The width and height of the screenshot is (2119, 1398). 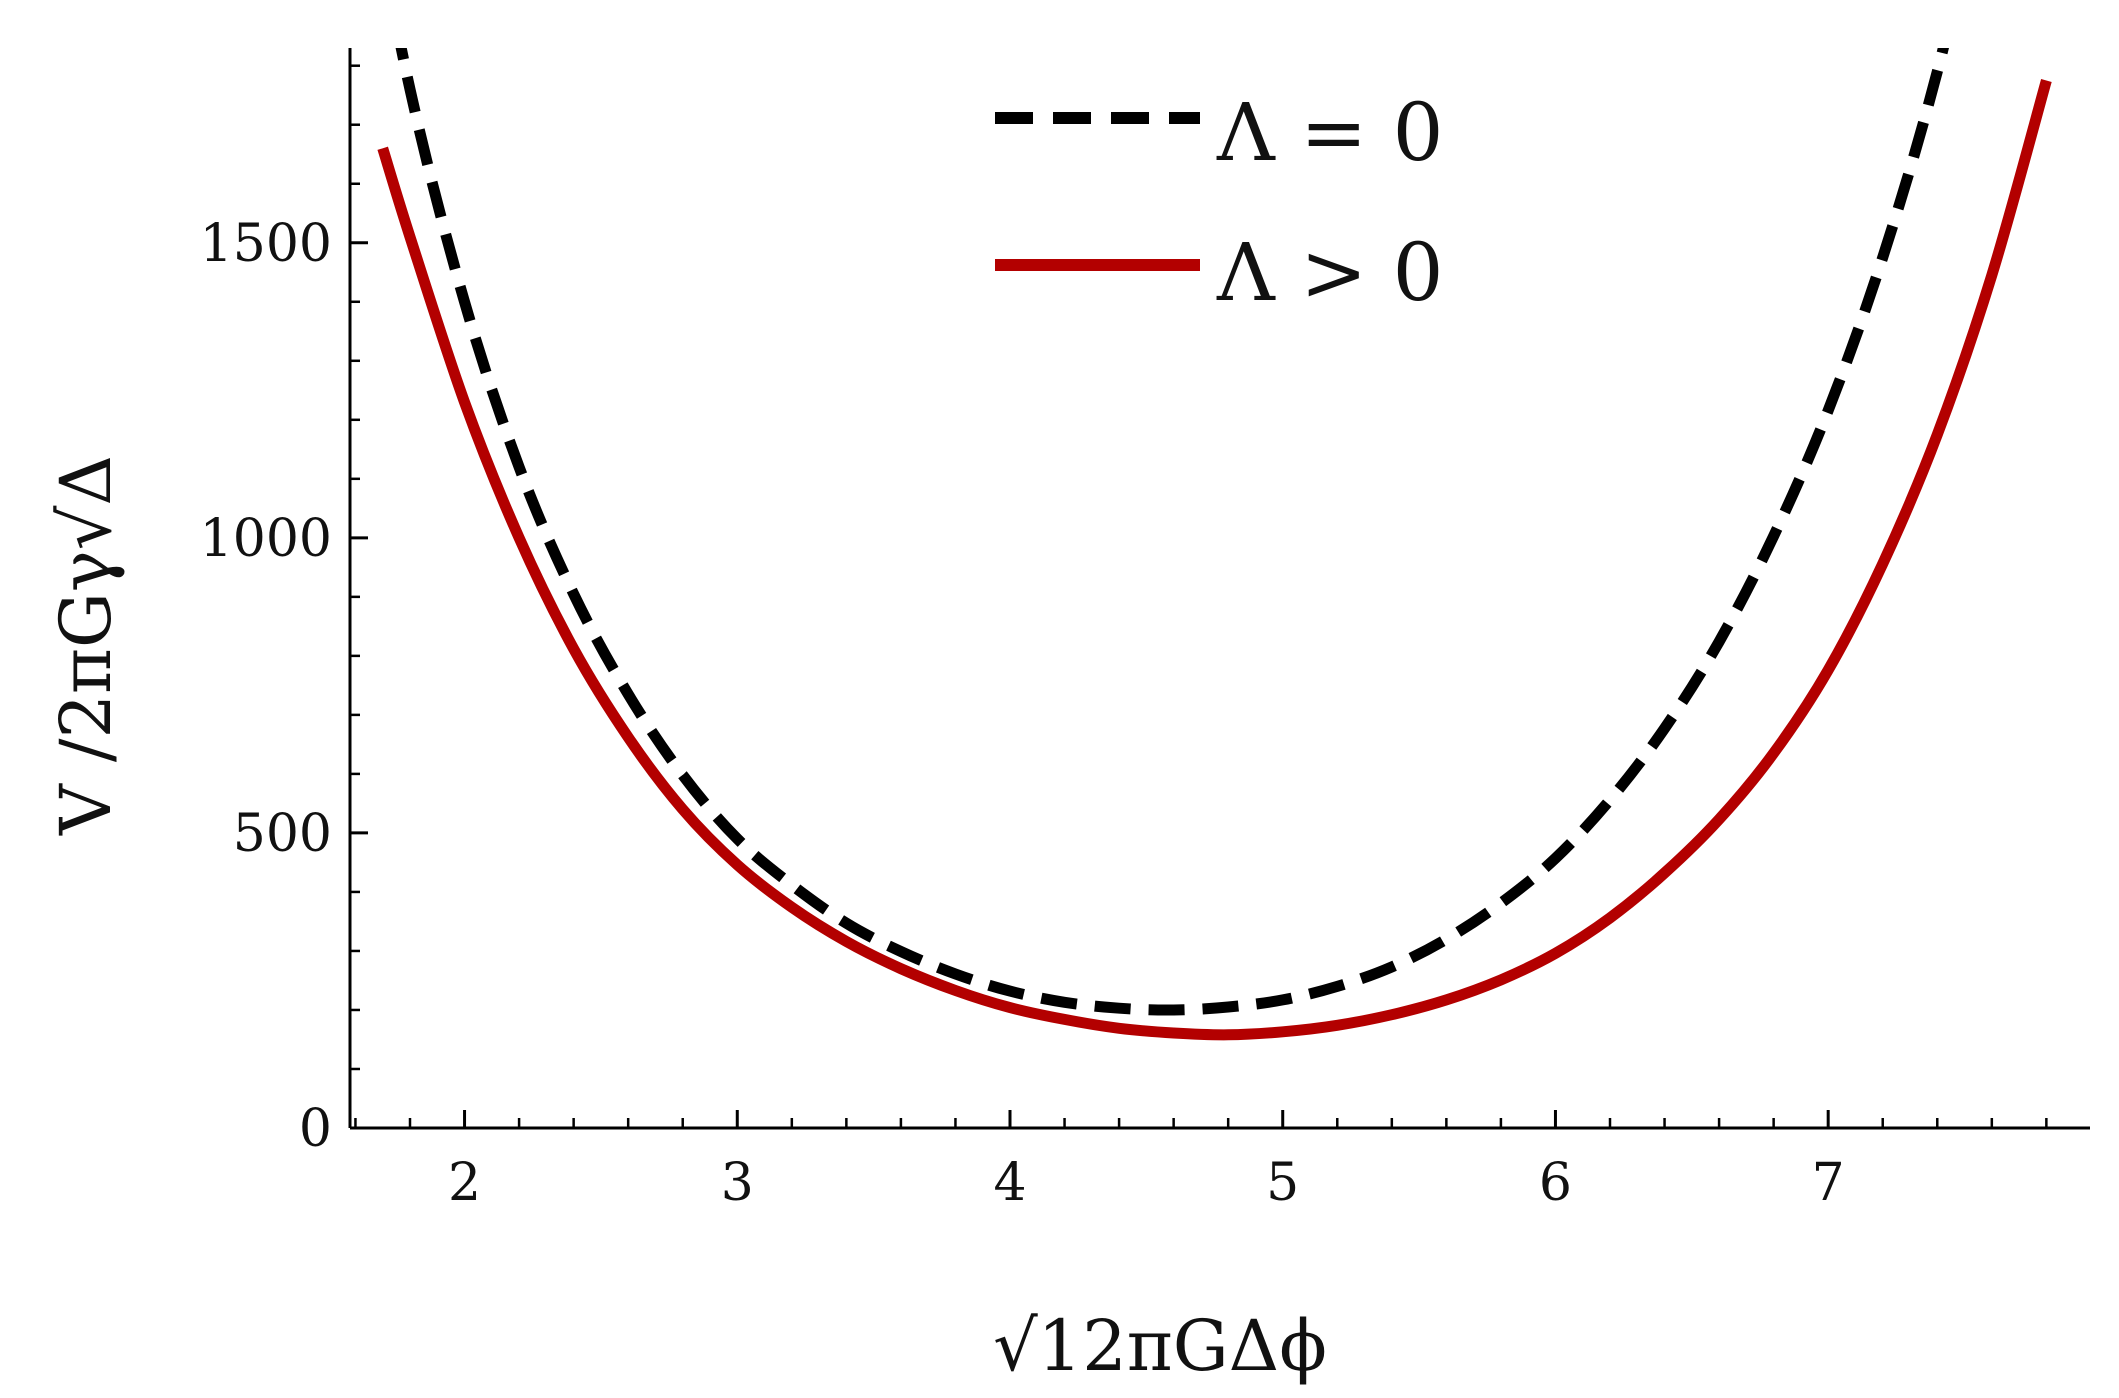 I want to click on x-tick-label: 7, so click(x=1828, y=1183).